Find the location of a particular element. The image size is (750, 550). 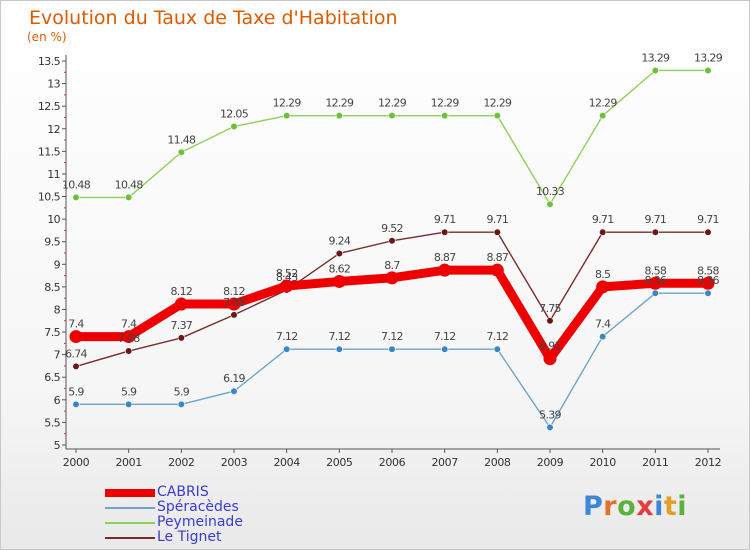

y-tick-label: 12 is located at coordinates (53, 129).